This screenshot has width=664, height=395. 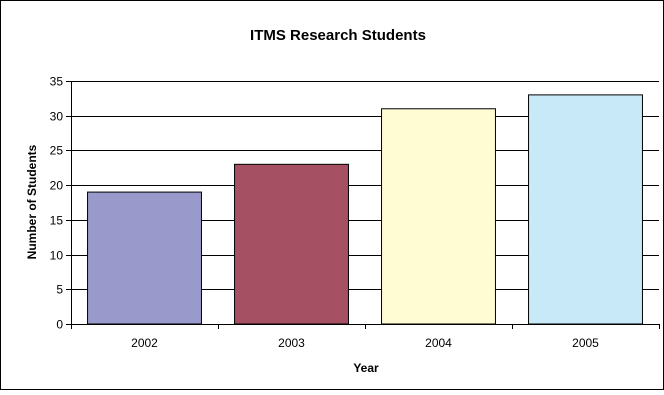 I want to click on bar-2002, so click(x=144, y=258).